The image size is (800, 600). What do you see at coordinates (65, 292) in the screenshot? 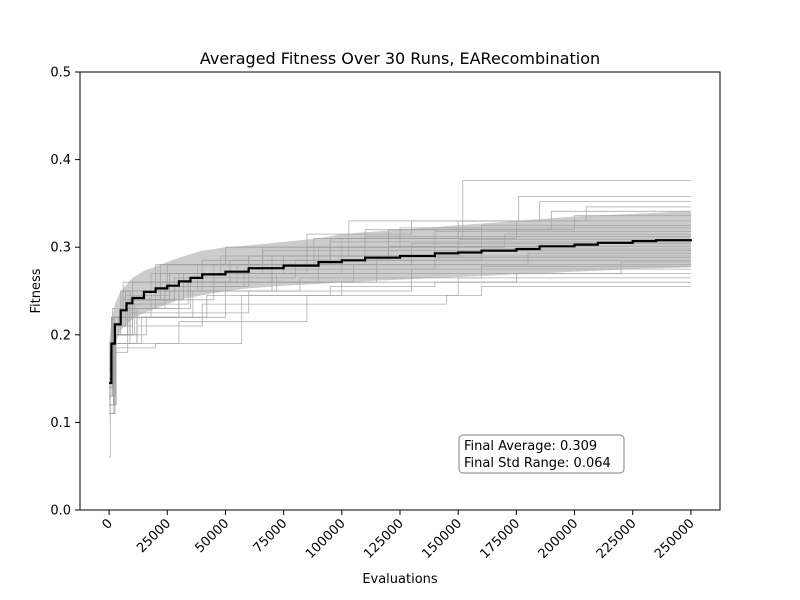
I see `y-axis: 0.0 0.1 0.2 0.3 0.4 0.5` at bounding box center [65, 292].